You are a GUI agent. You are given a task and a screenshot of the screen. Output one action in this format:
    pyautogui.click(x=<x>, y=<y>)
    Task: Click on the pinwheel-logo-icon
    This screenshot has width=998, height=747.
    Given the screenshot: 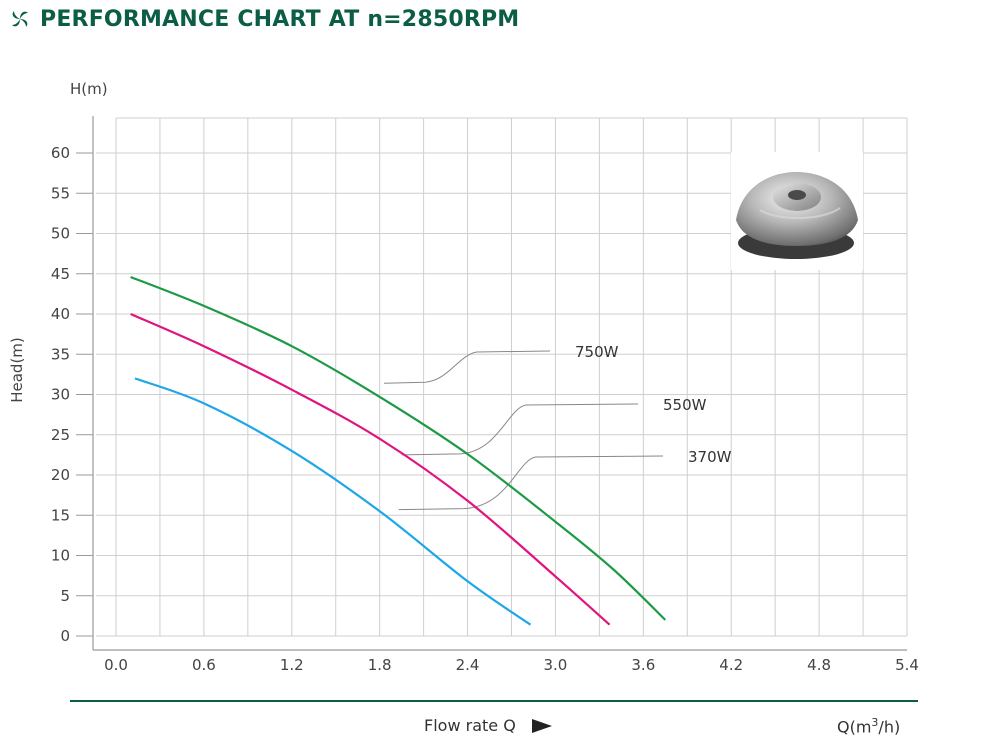 What is the action you would take?
    pyautogui.click(x=20, y=19)
    